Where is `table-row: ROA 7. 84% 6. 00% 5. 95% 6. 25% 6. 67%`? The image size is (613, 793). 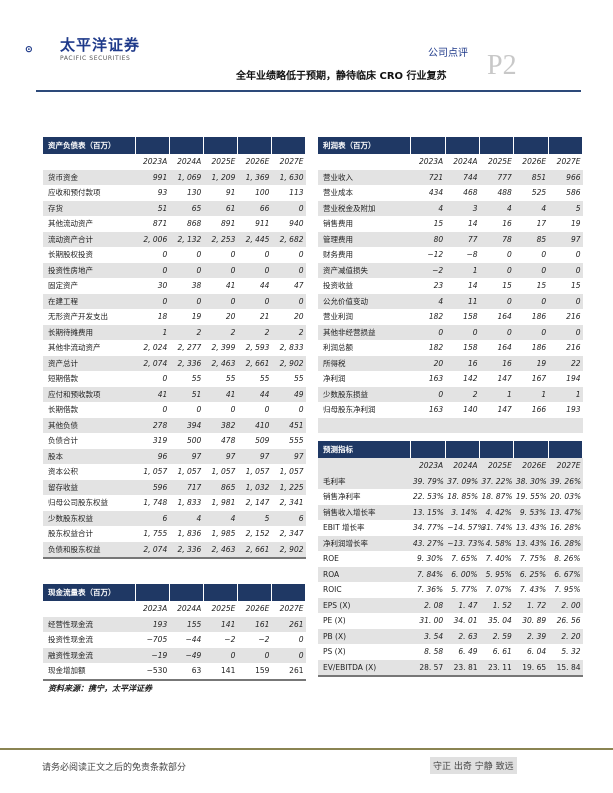
table-row: ROA 7. 84% 6. 00% 5. 95% 6. 25% 6. 67% is located at coordinates (450, 574).